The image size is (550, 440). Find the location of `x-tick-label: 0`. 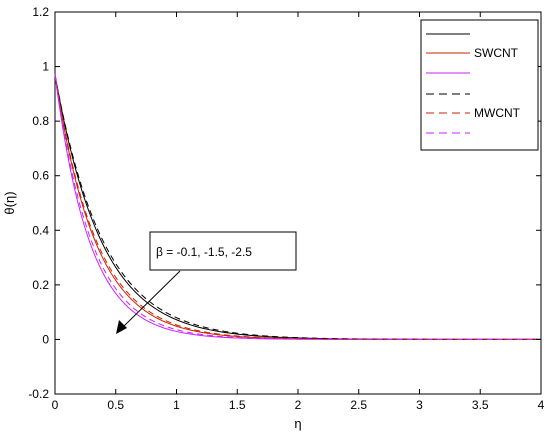

x-tick-label: 0 is located at coordinates (55, 405).